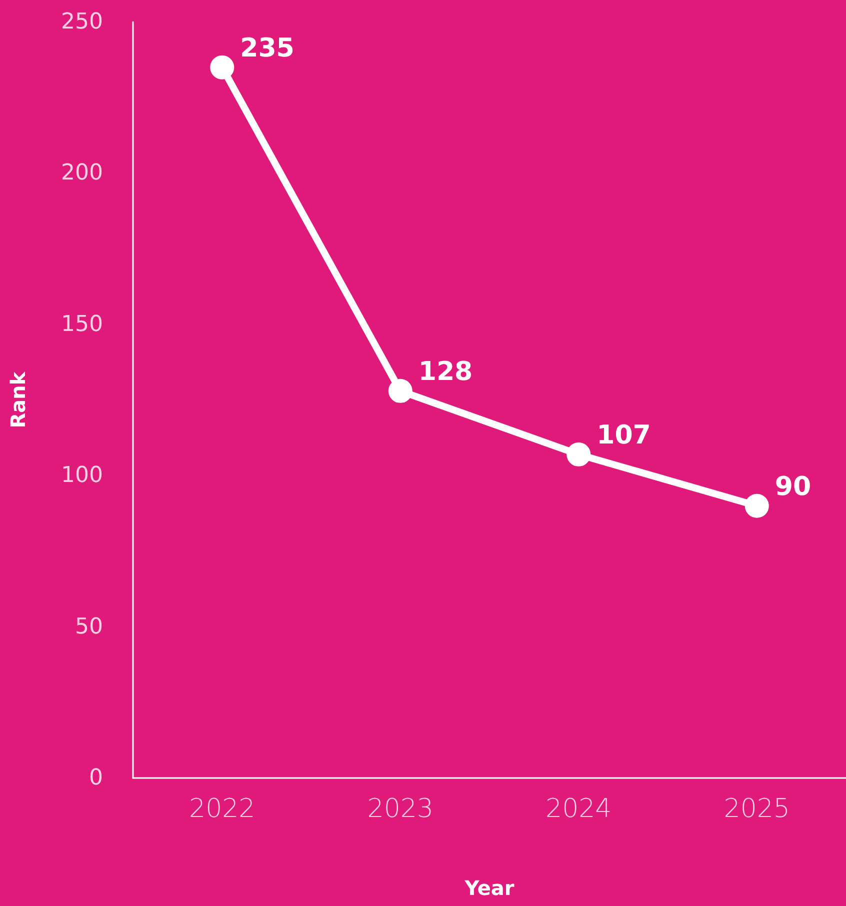 This screenshot has height=906, width=846. I want to click on data-label: 107, so click(623, 435).